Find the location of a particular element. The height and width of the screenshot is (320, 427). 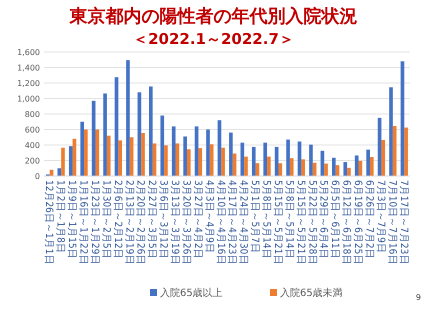

x-tick-label: 4月17日～4月23日 is located at coordinates (232, 222).